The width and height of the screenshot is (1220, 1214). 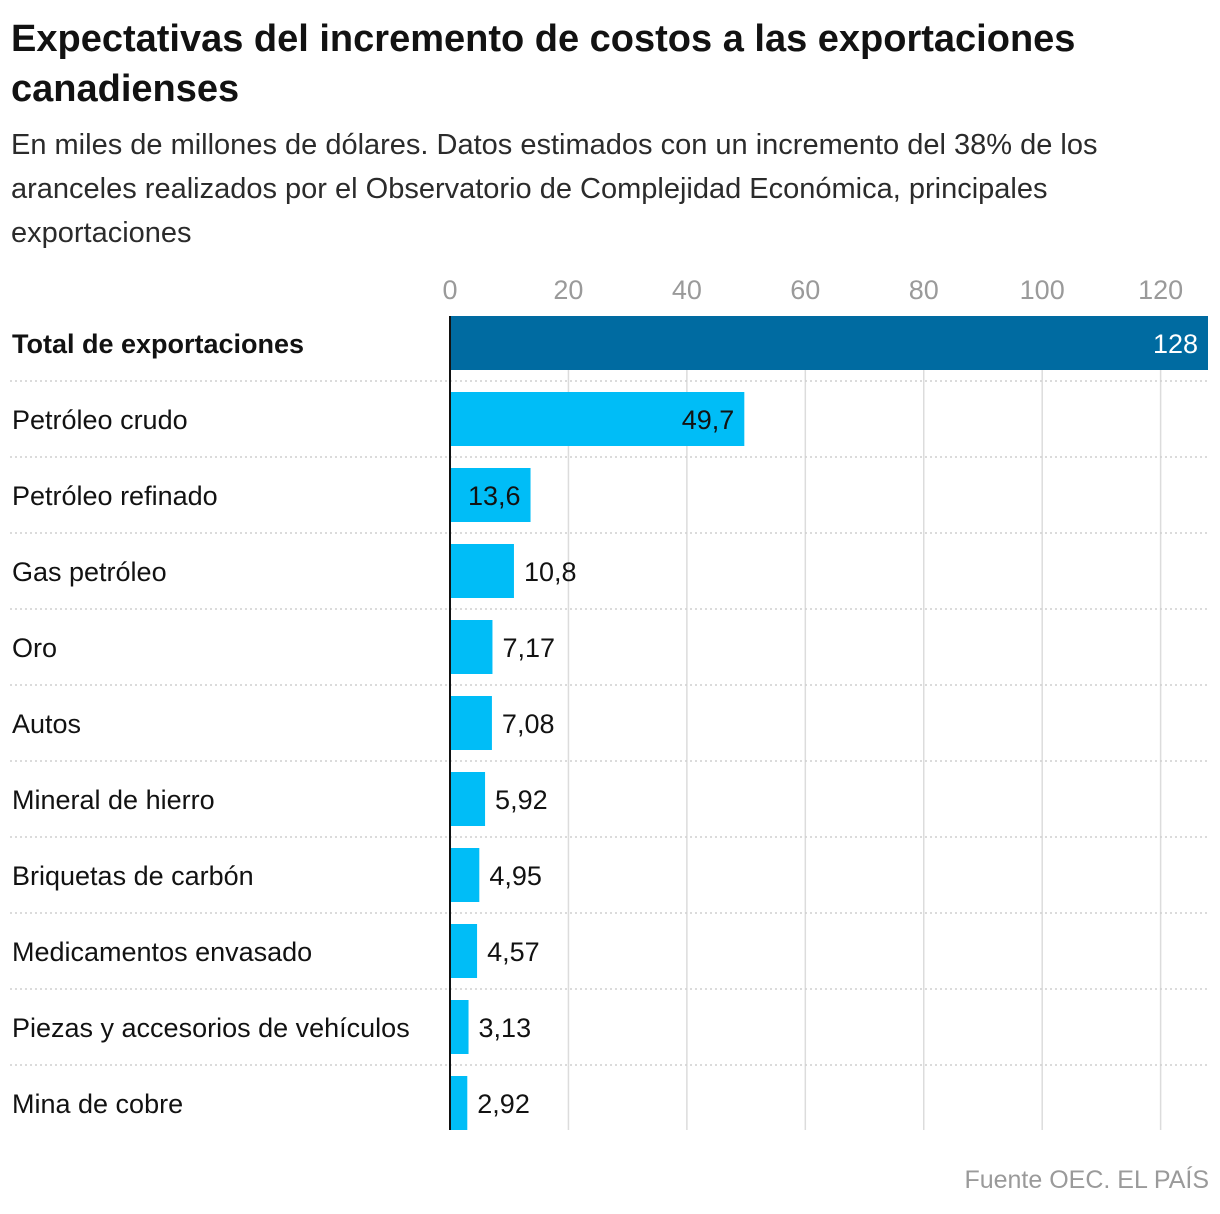 I want to click on x-tick-label: 40, so click(x=687, y=290).